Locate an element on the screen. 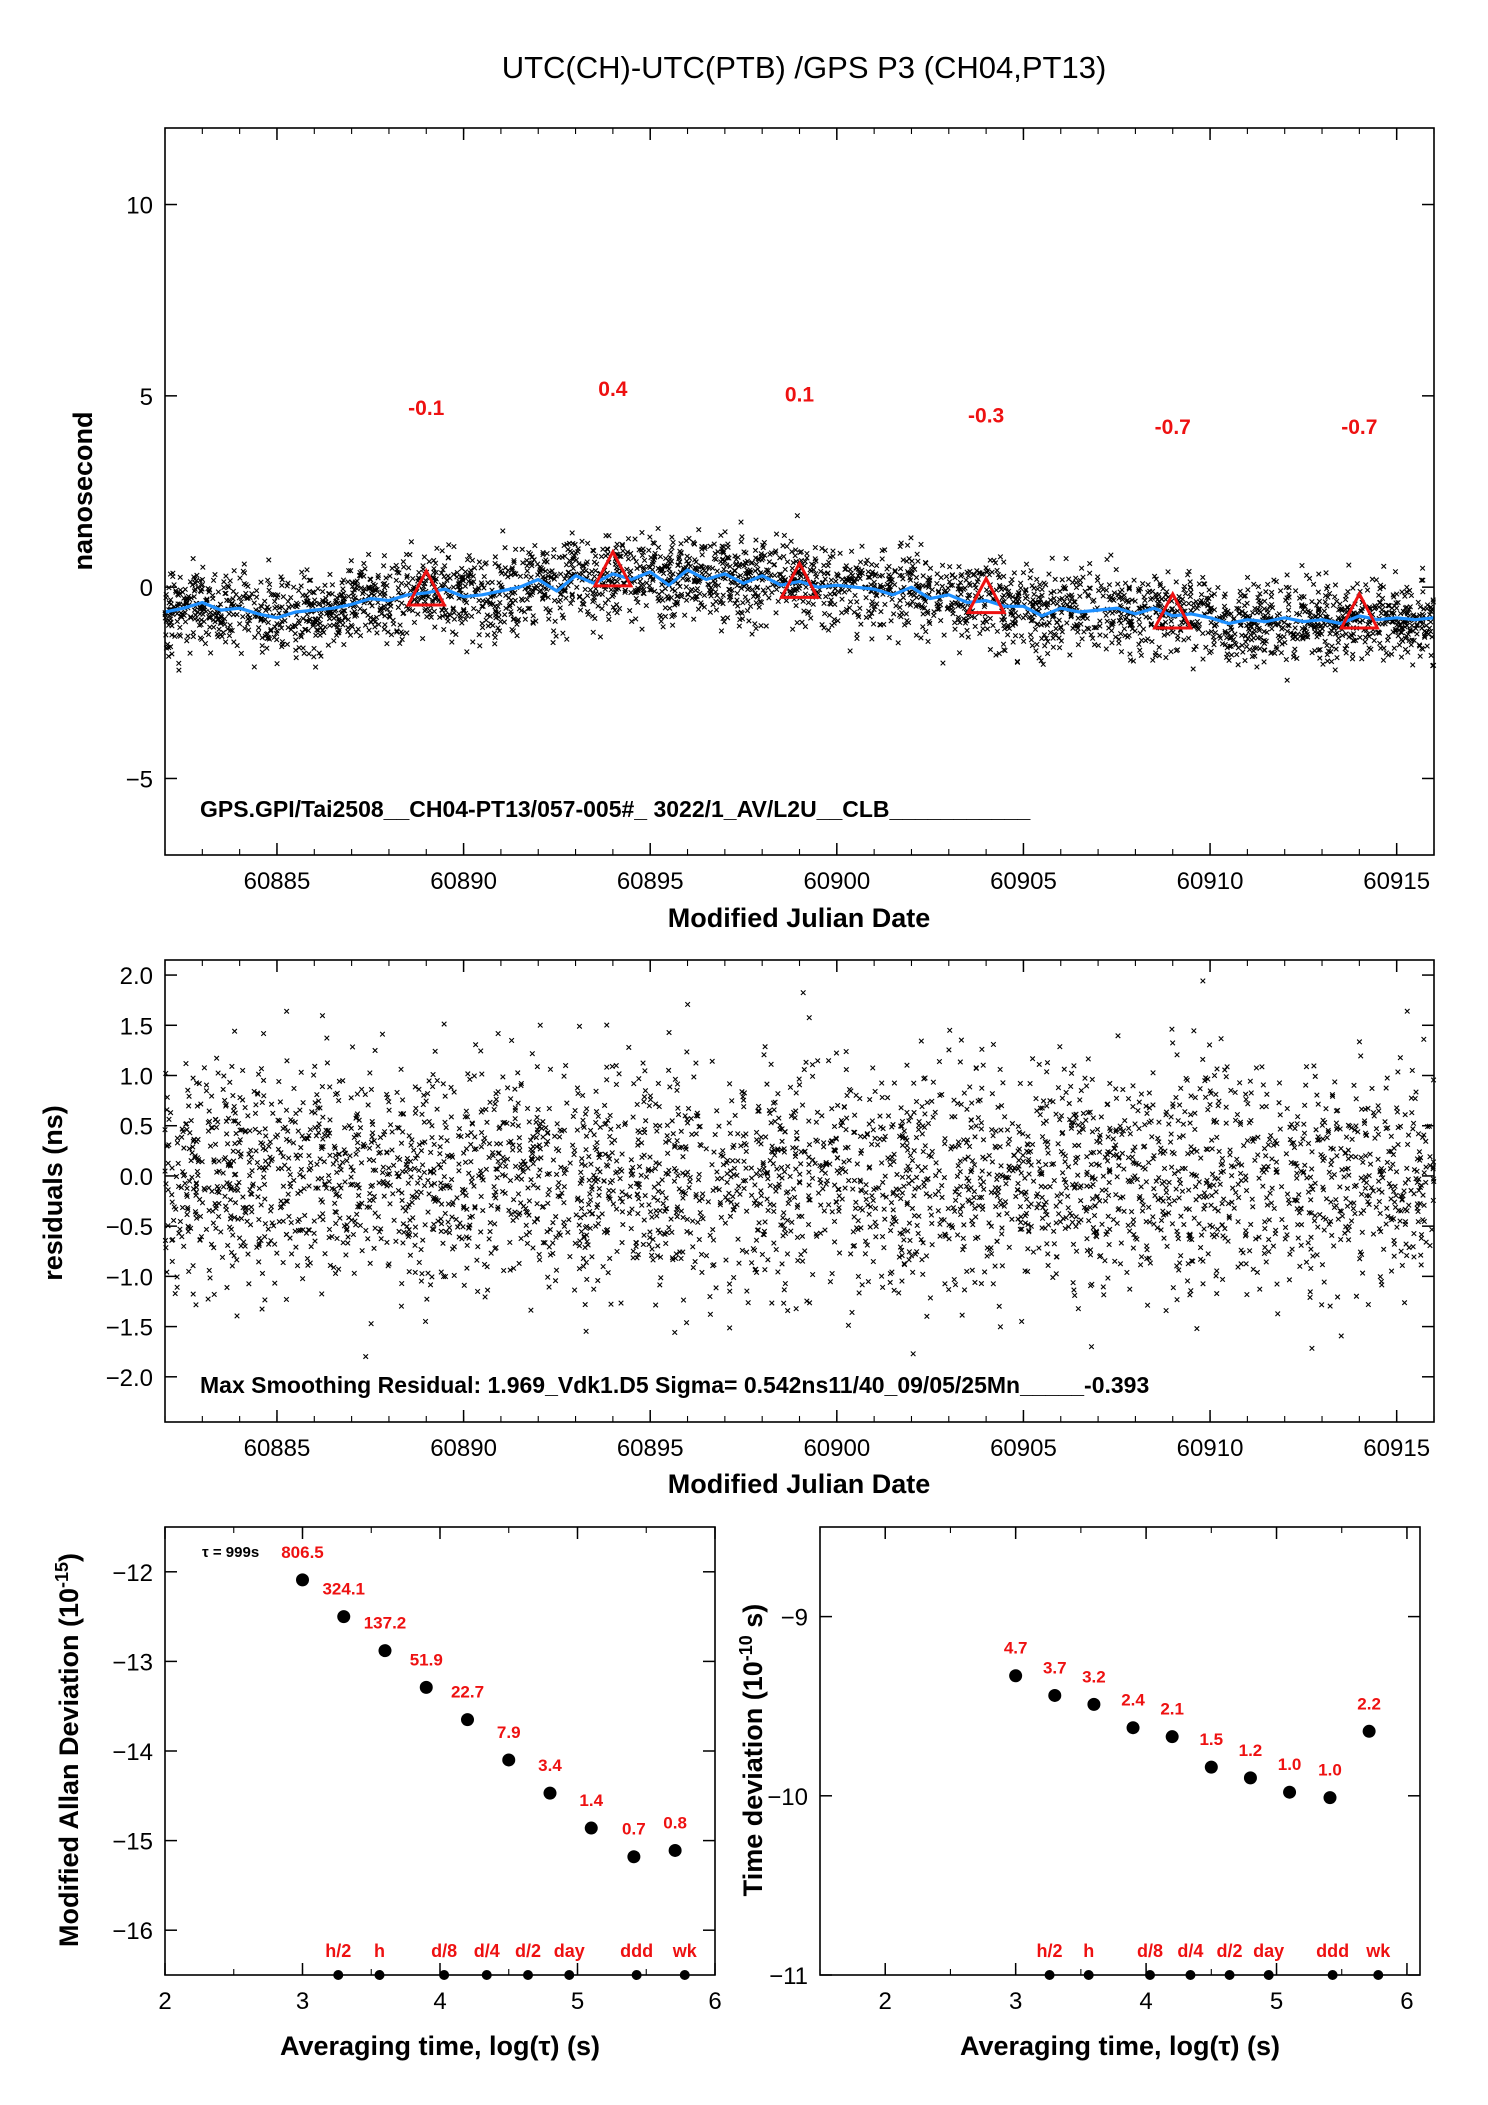  y-axis-label: nanosecond is located at coordinates (83, 490).